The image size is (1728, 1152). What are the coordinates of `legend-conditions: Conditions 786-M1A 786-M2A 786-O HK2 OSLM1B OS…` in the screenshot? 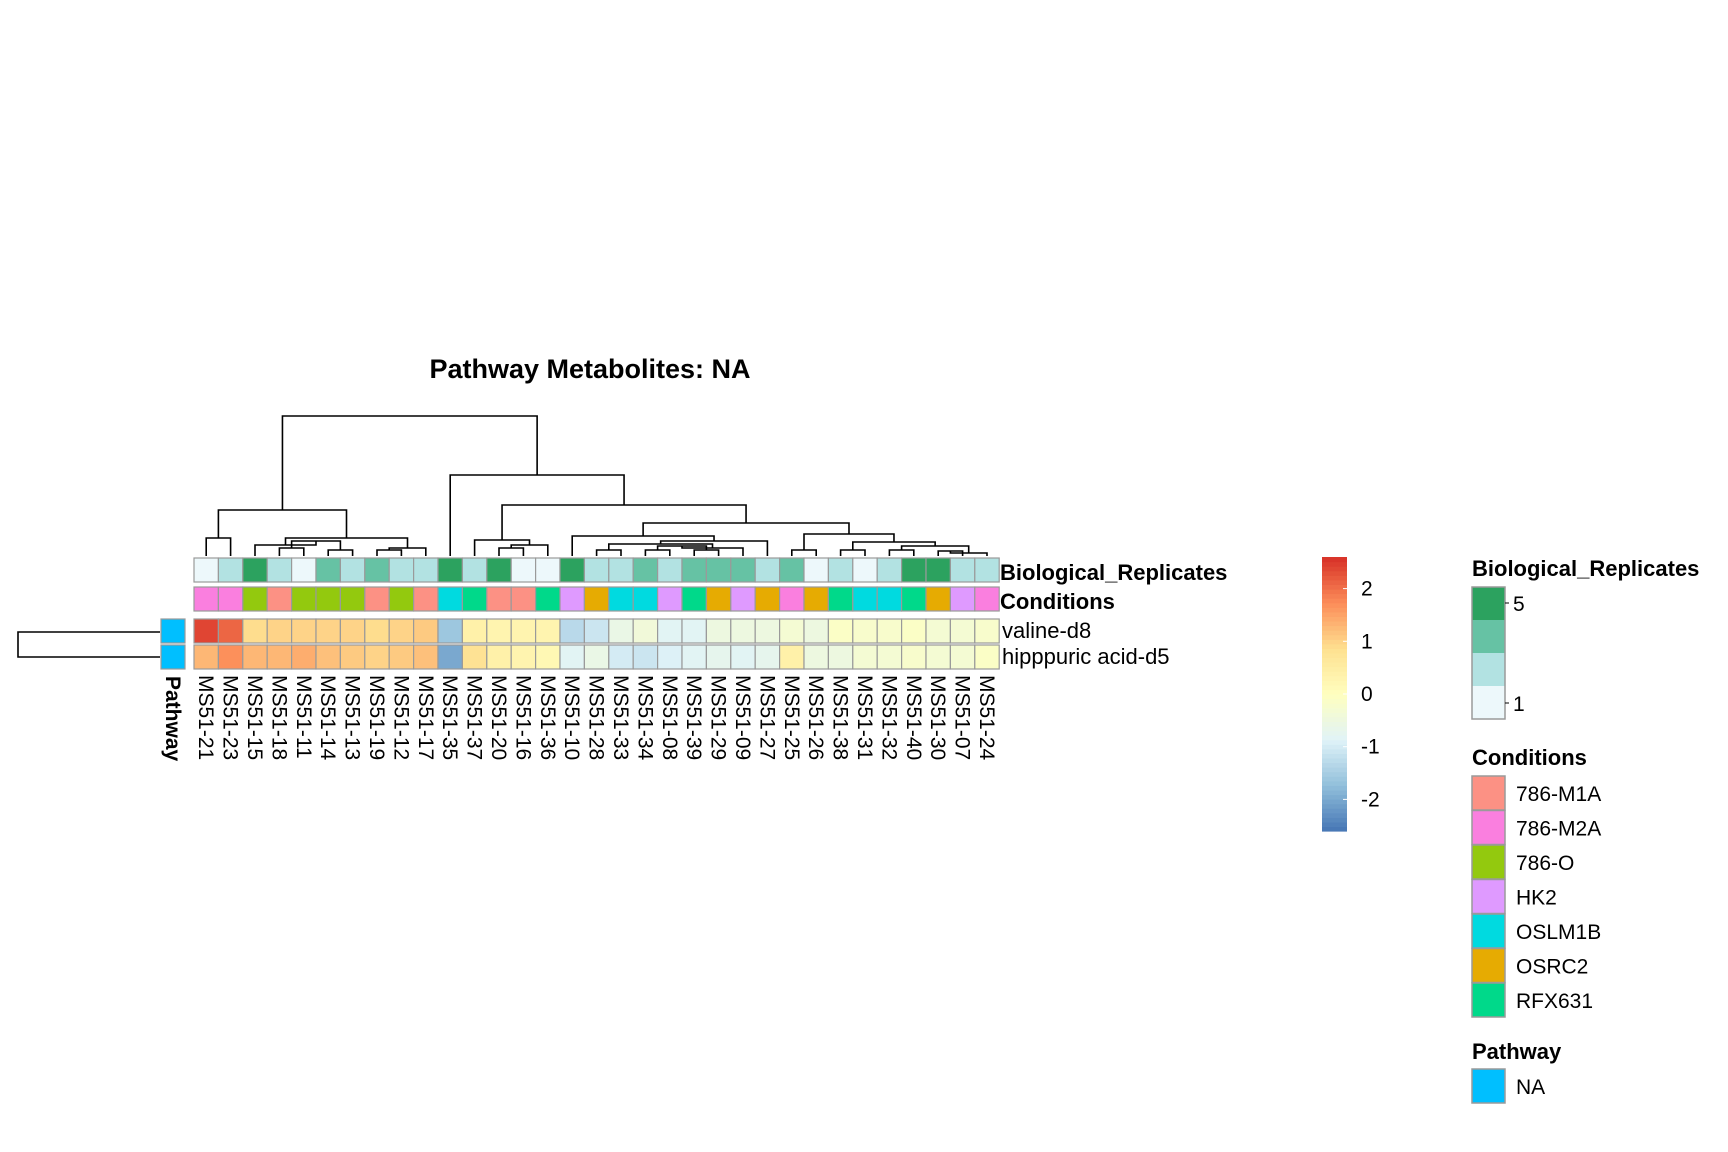 It's located at (1536, 881).